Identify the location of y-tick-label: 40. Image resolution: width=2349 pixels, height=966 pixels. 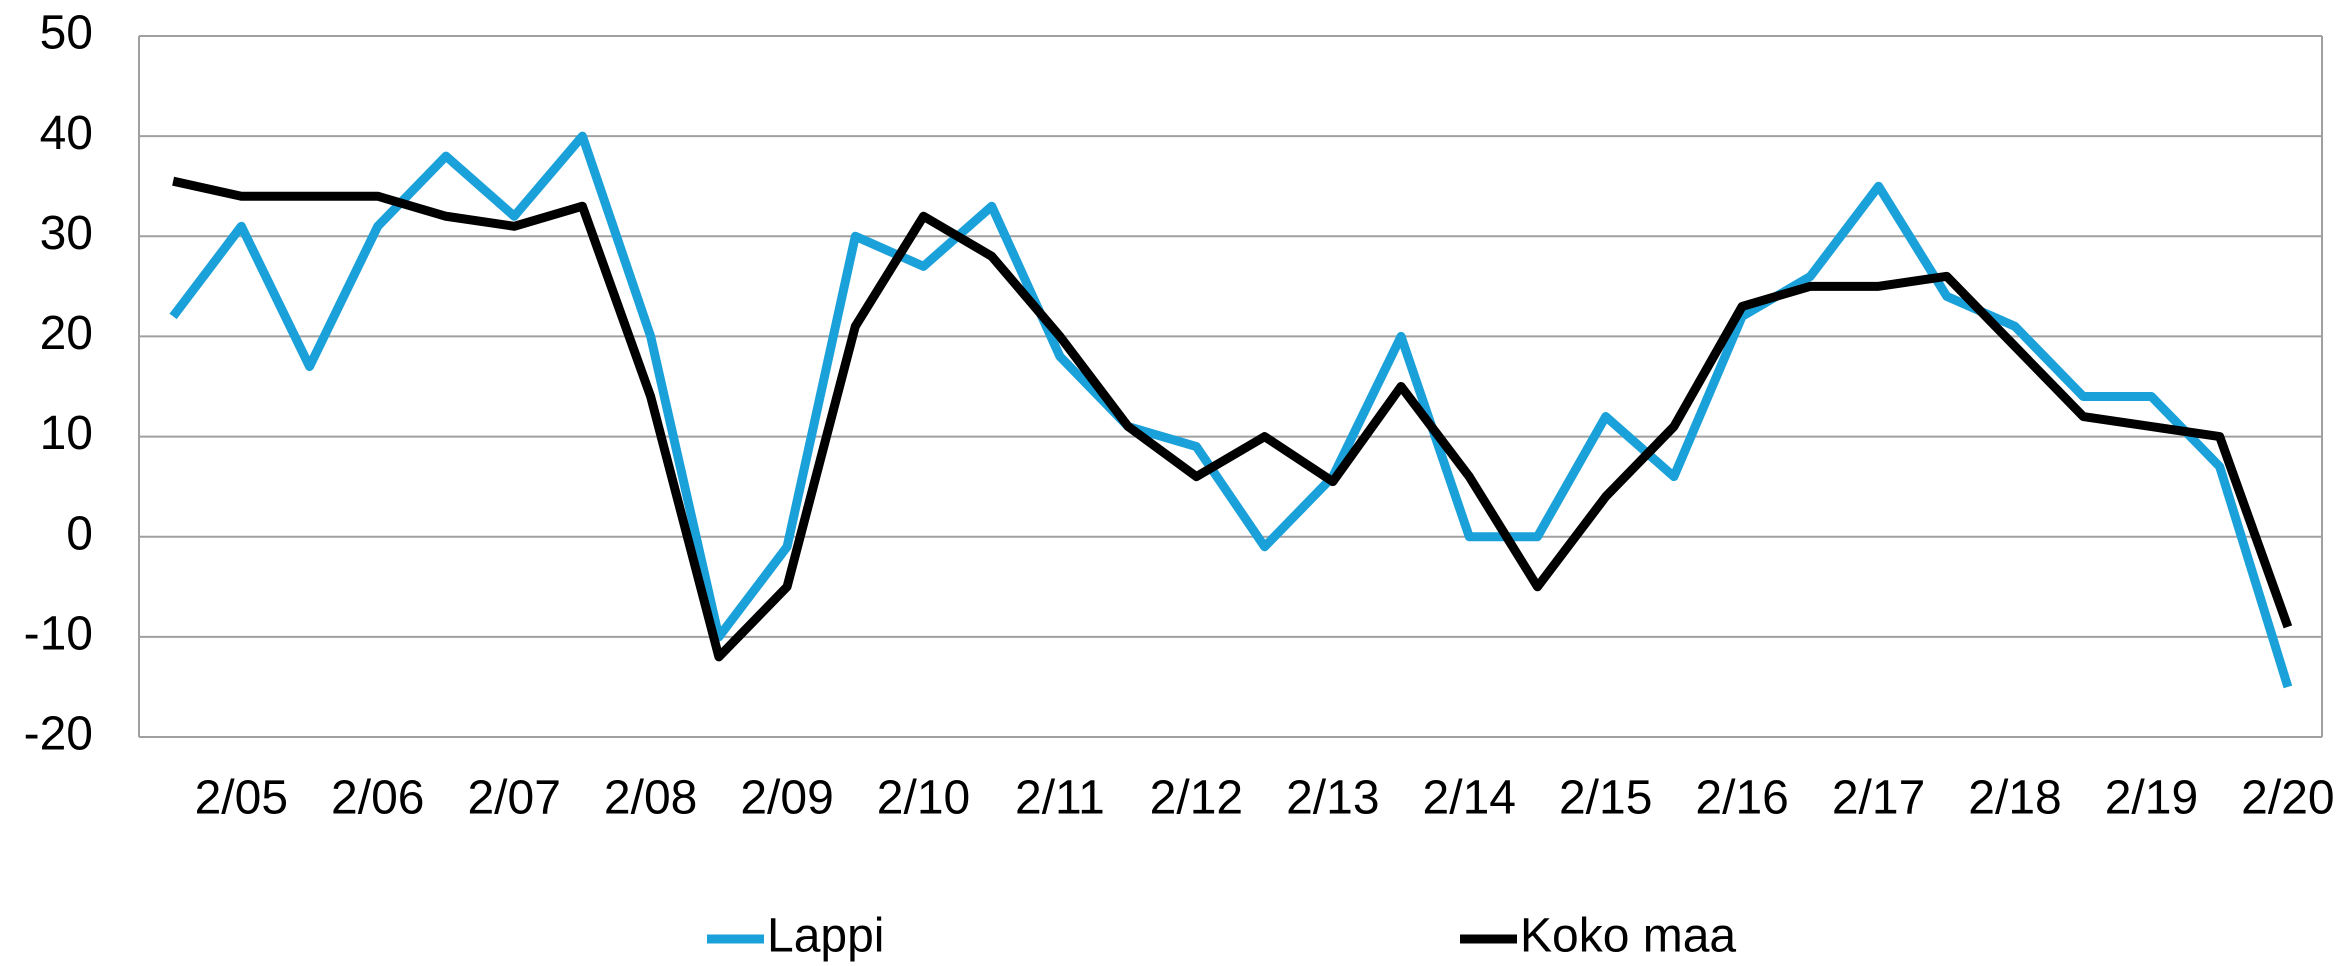
(66, 133).